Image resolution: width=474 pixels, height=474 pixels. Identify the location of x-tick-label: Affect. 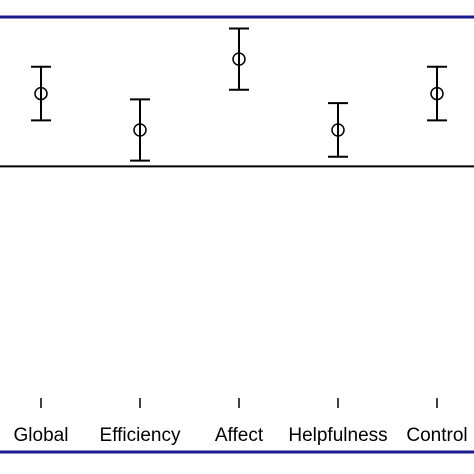
(239, 435).